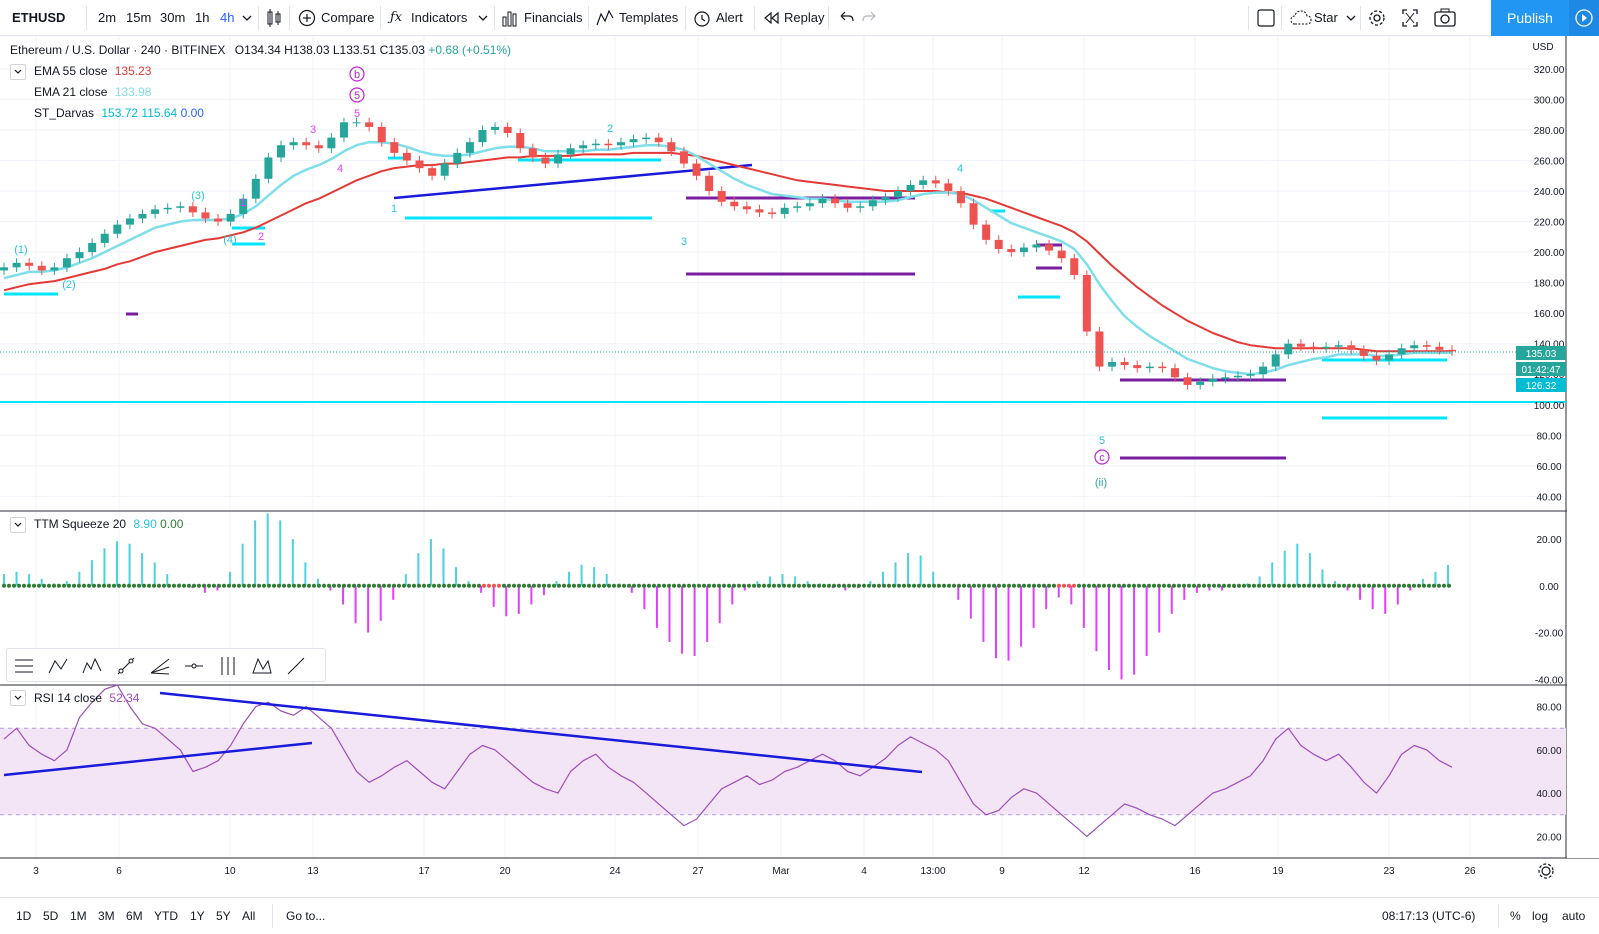 Image resolution: width=1599 pixels, height=934 pixels. What do you see at coordinates (1410, 18) in the screenshot?
I see `fullscreen-icon` at bounding box center [1410, 18].